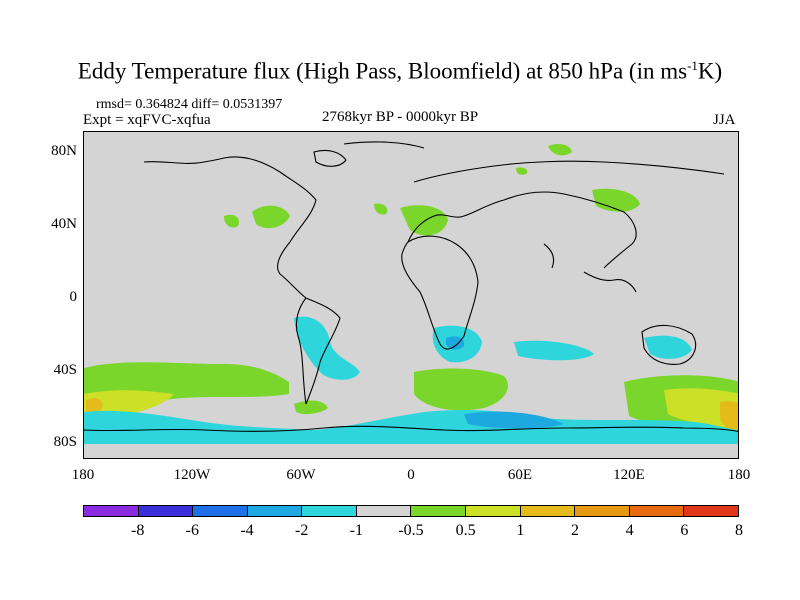  I want to click on x-tick-label: 120W, so click(192, 475).